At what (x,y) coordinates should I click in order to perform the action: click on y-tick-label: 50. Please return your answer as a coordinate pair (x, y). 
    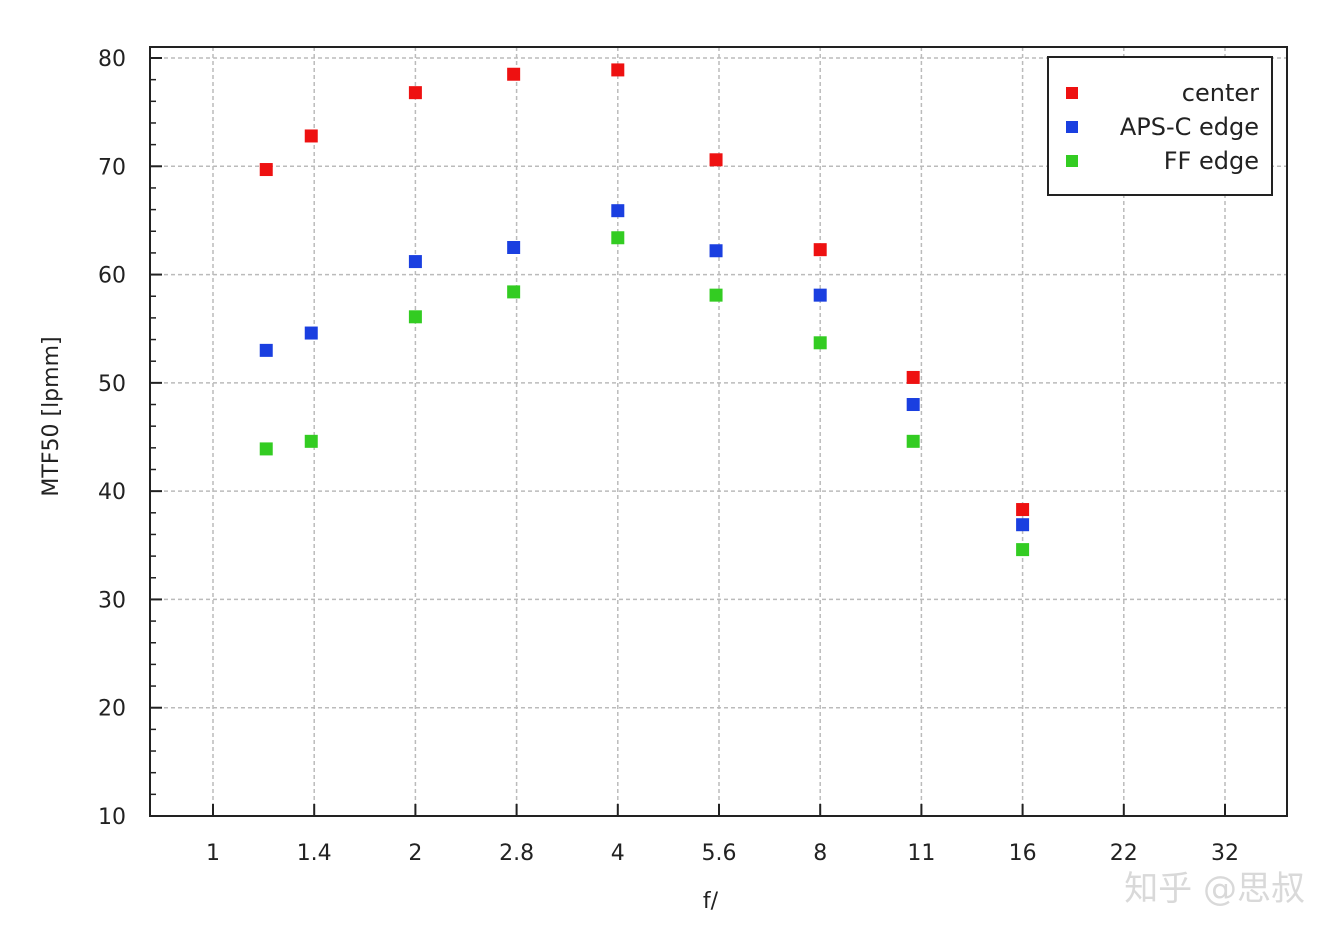
    Looking at the image, I should click on (112, 384).